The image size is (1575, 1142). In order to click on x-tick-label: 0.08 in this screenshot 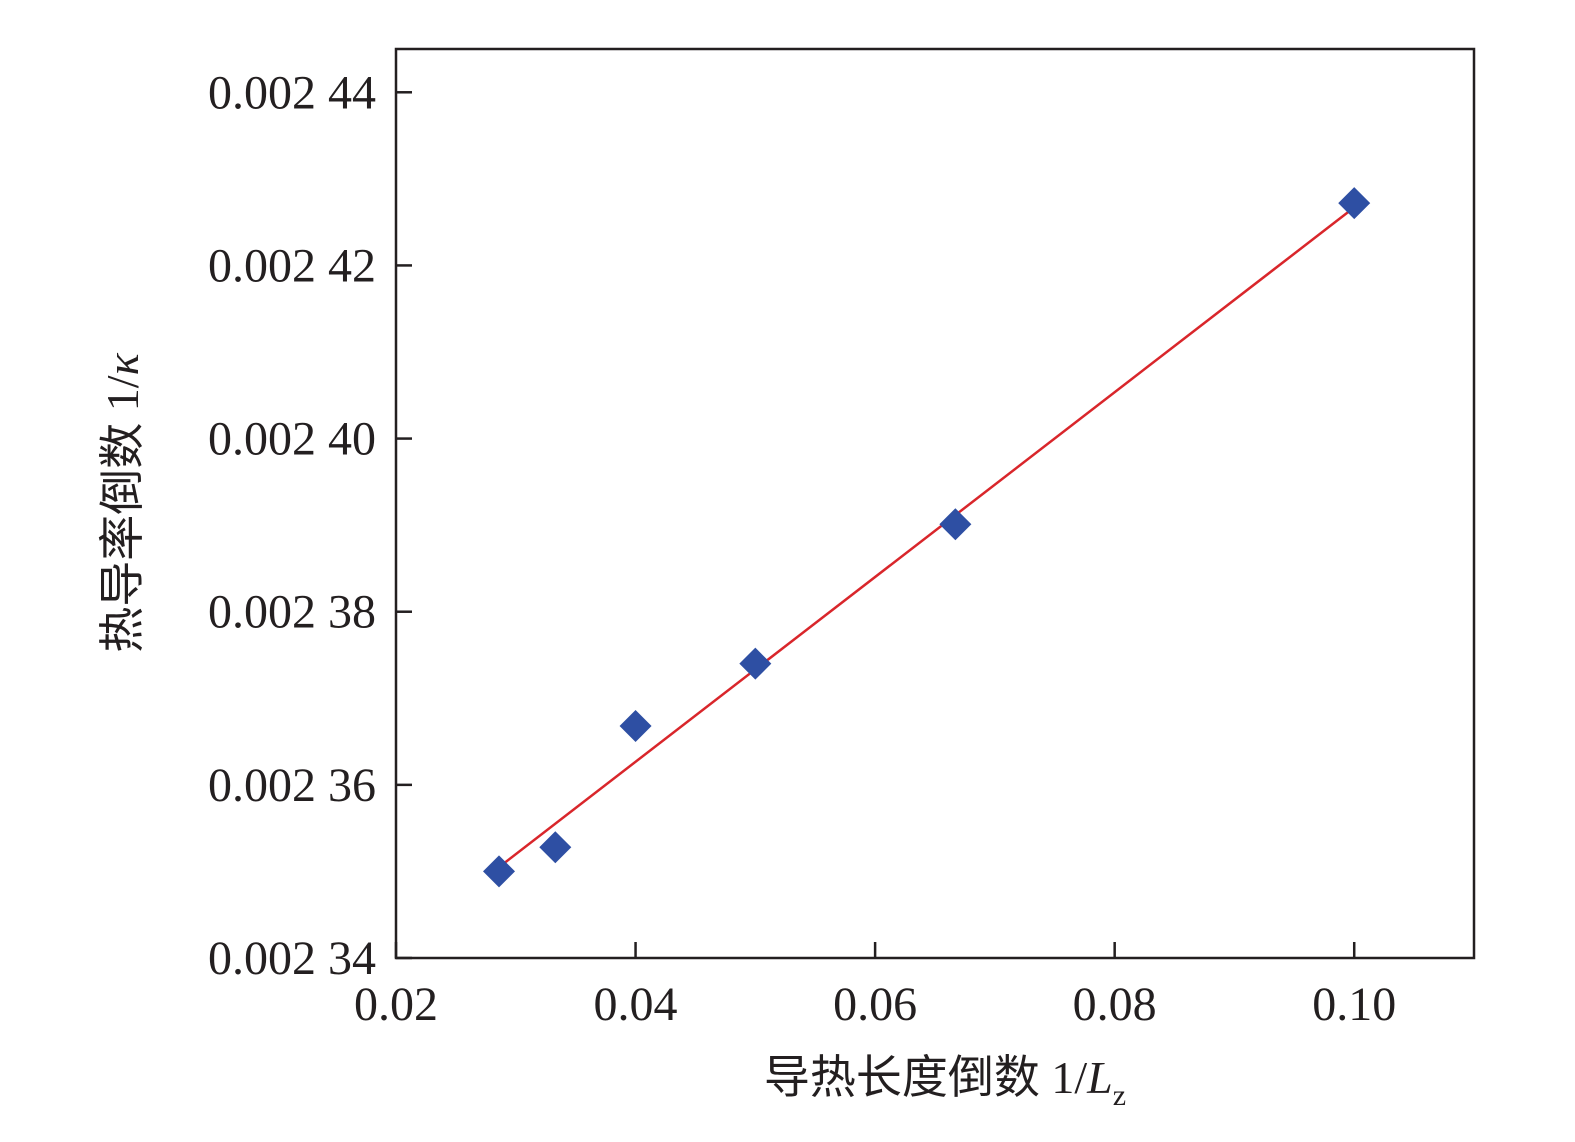, I will do `click(1115, 1004)`.